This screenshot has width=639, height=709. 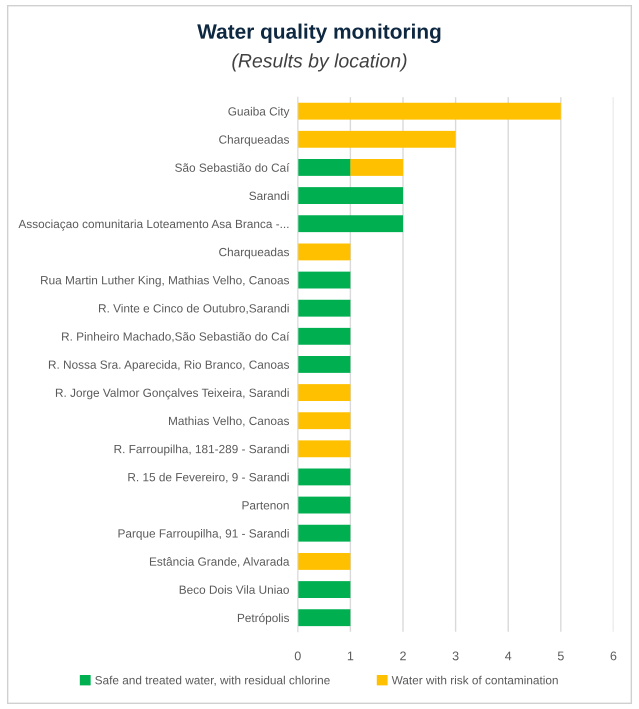 What do you see at coordinates (351, 656) in the screenshot?
I see `x-tick-label: 1` at bounding box center [351, 656].